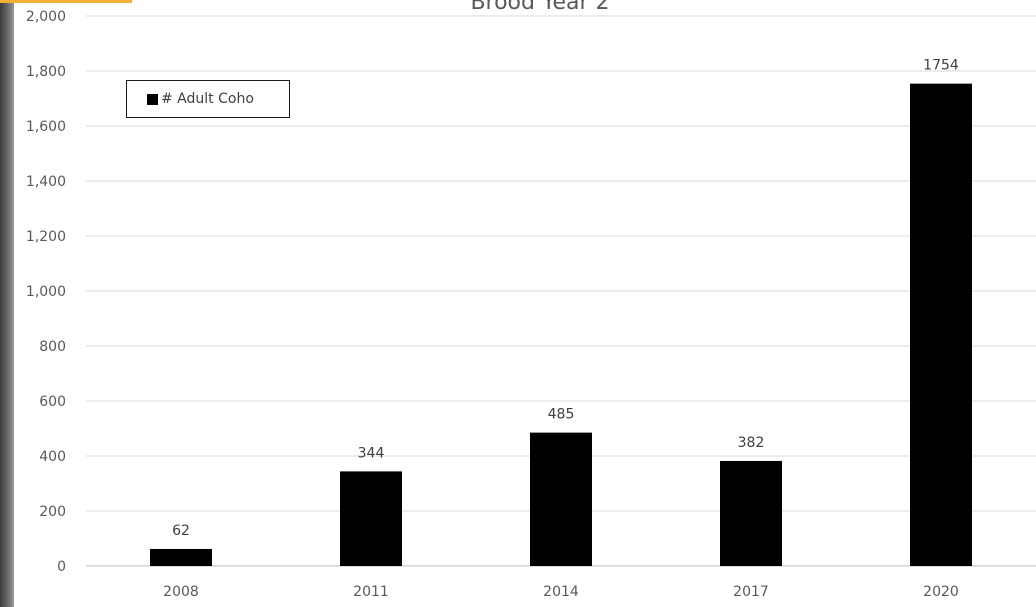  Describe the element at coordinates (46, 72) in the screenshot. I see `y-tick-label: 1,800` at that location.